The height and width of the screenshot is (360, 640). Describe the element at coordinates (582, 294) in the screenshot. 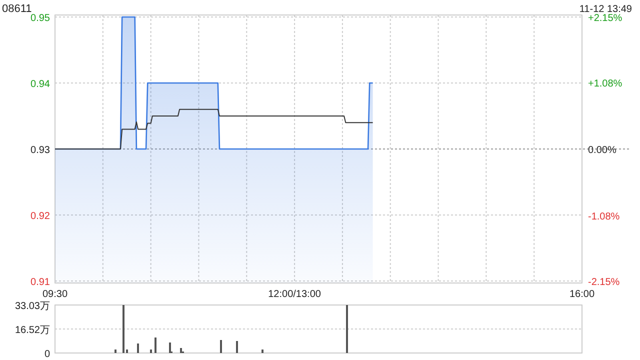

I see `x-tick-label: 16:00` at that location.